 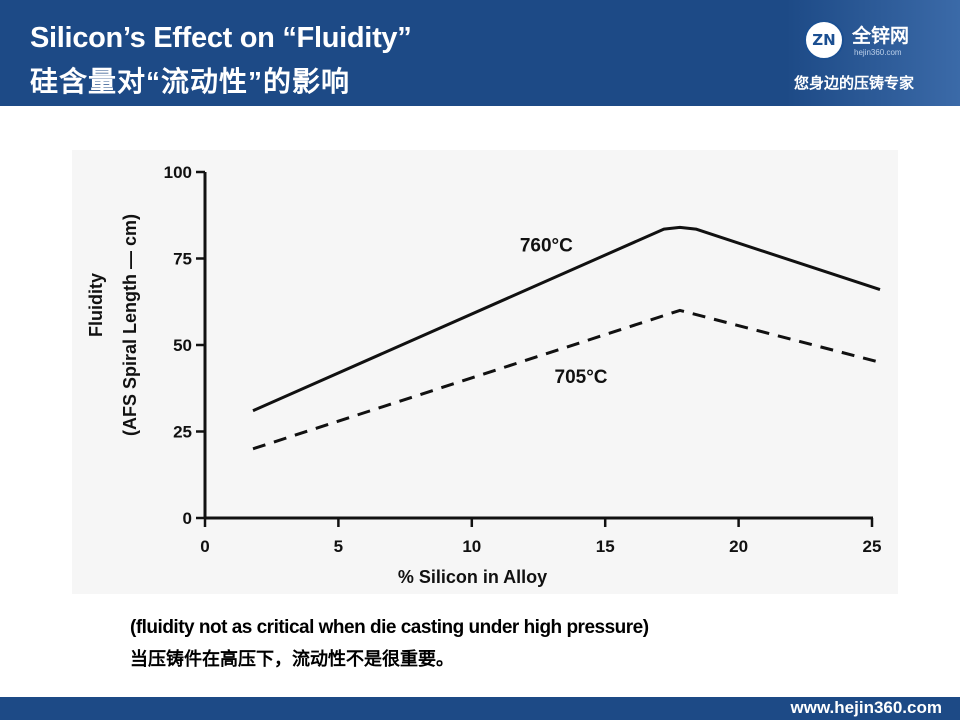 I want to click on y-tick-label: 100, so click(x=178, y=172).